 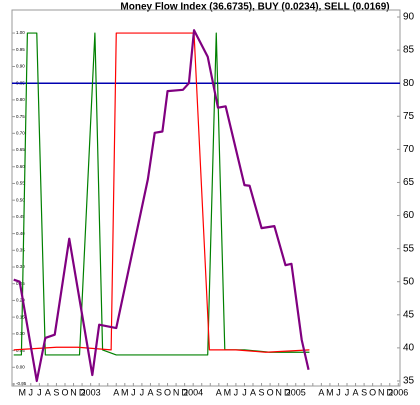 What do you see at coordinates (409, 17) in the screenshot?
I see `y2-tick-label: 90` at bounding box center [409, 17].